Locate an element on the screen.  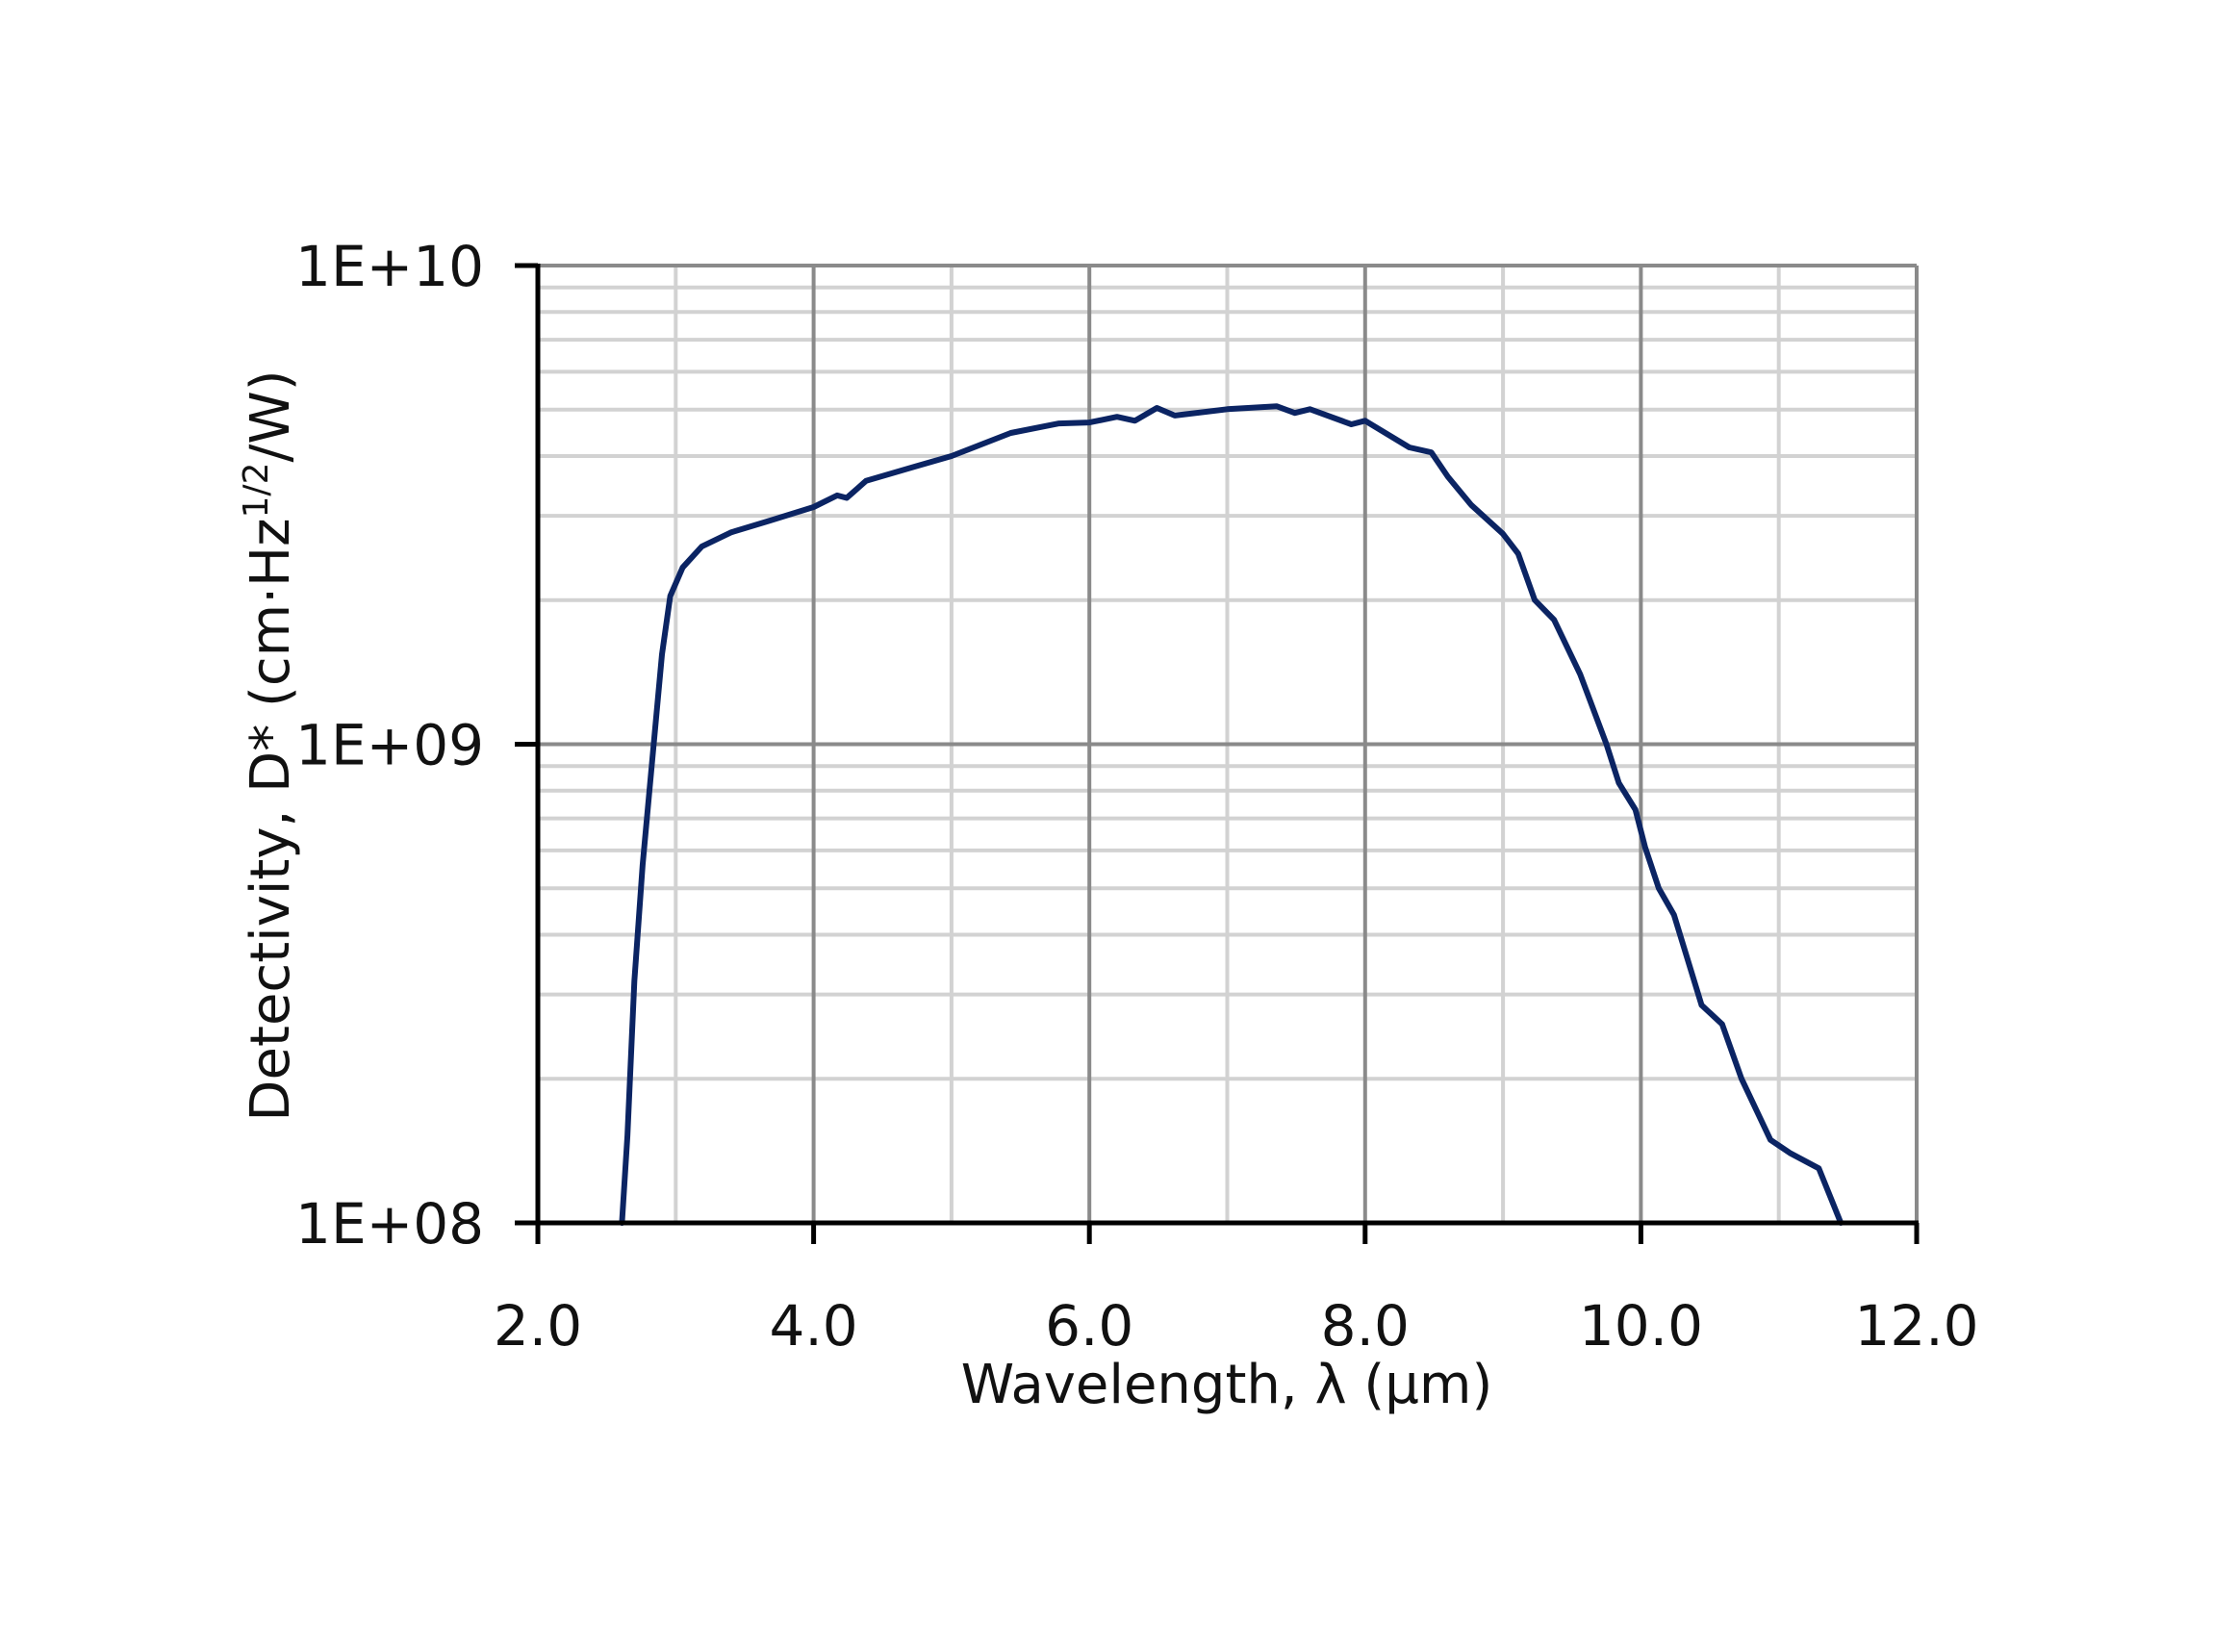
x-axis-title: Wavelength, λ (μm) is located at coordinates (1227, 1385).